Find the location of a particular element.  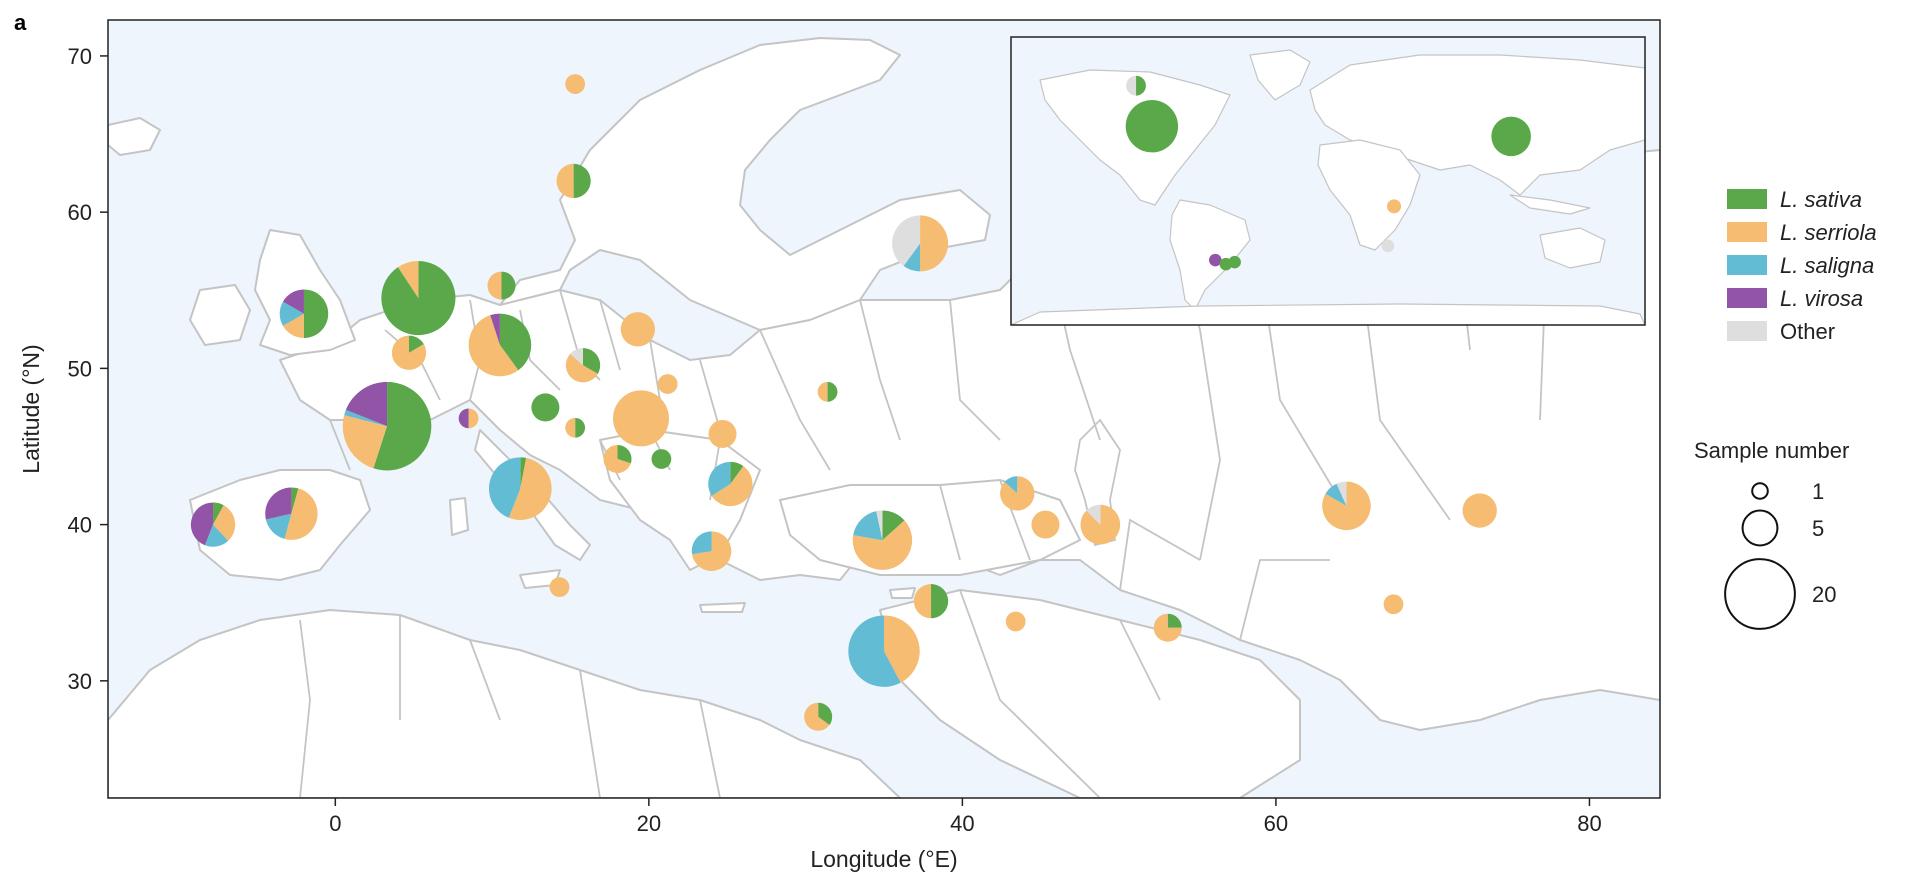

land-sardinia is located at coordinates (459, 516).